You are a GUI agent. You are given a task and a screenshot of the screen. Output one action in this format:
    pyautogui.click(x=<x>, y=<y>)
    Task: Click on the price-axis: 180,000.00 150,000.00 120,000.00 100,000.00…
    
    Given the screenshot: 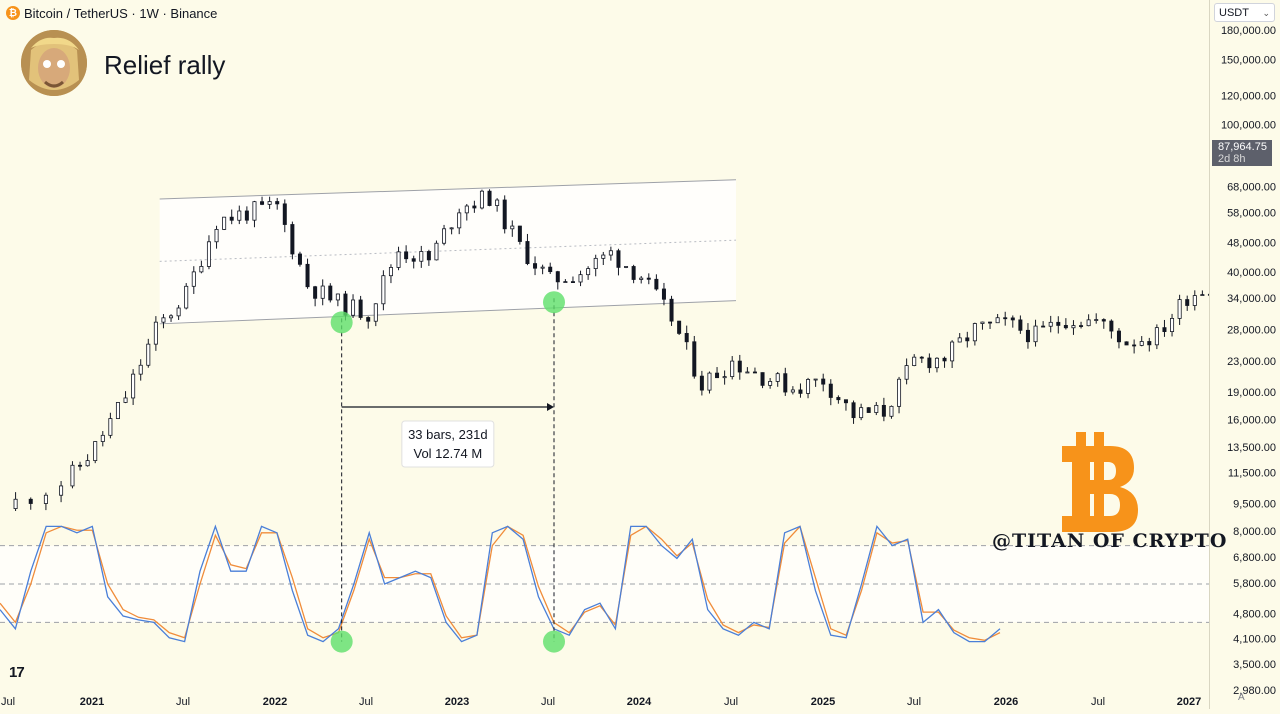 What is the action you would take?
    pyautogui.click(x=1244, y=354)
    